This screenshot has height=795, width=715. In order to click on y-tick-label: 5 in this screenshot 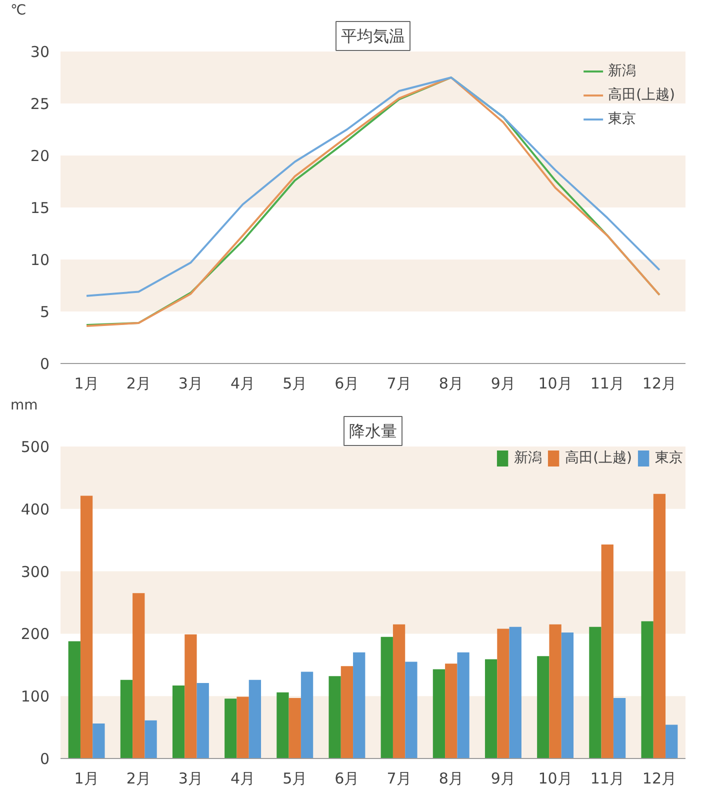, I will do `click(45, 312)`.